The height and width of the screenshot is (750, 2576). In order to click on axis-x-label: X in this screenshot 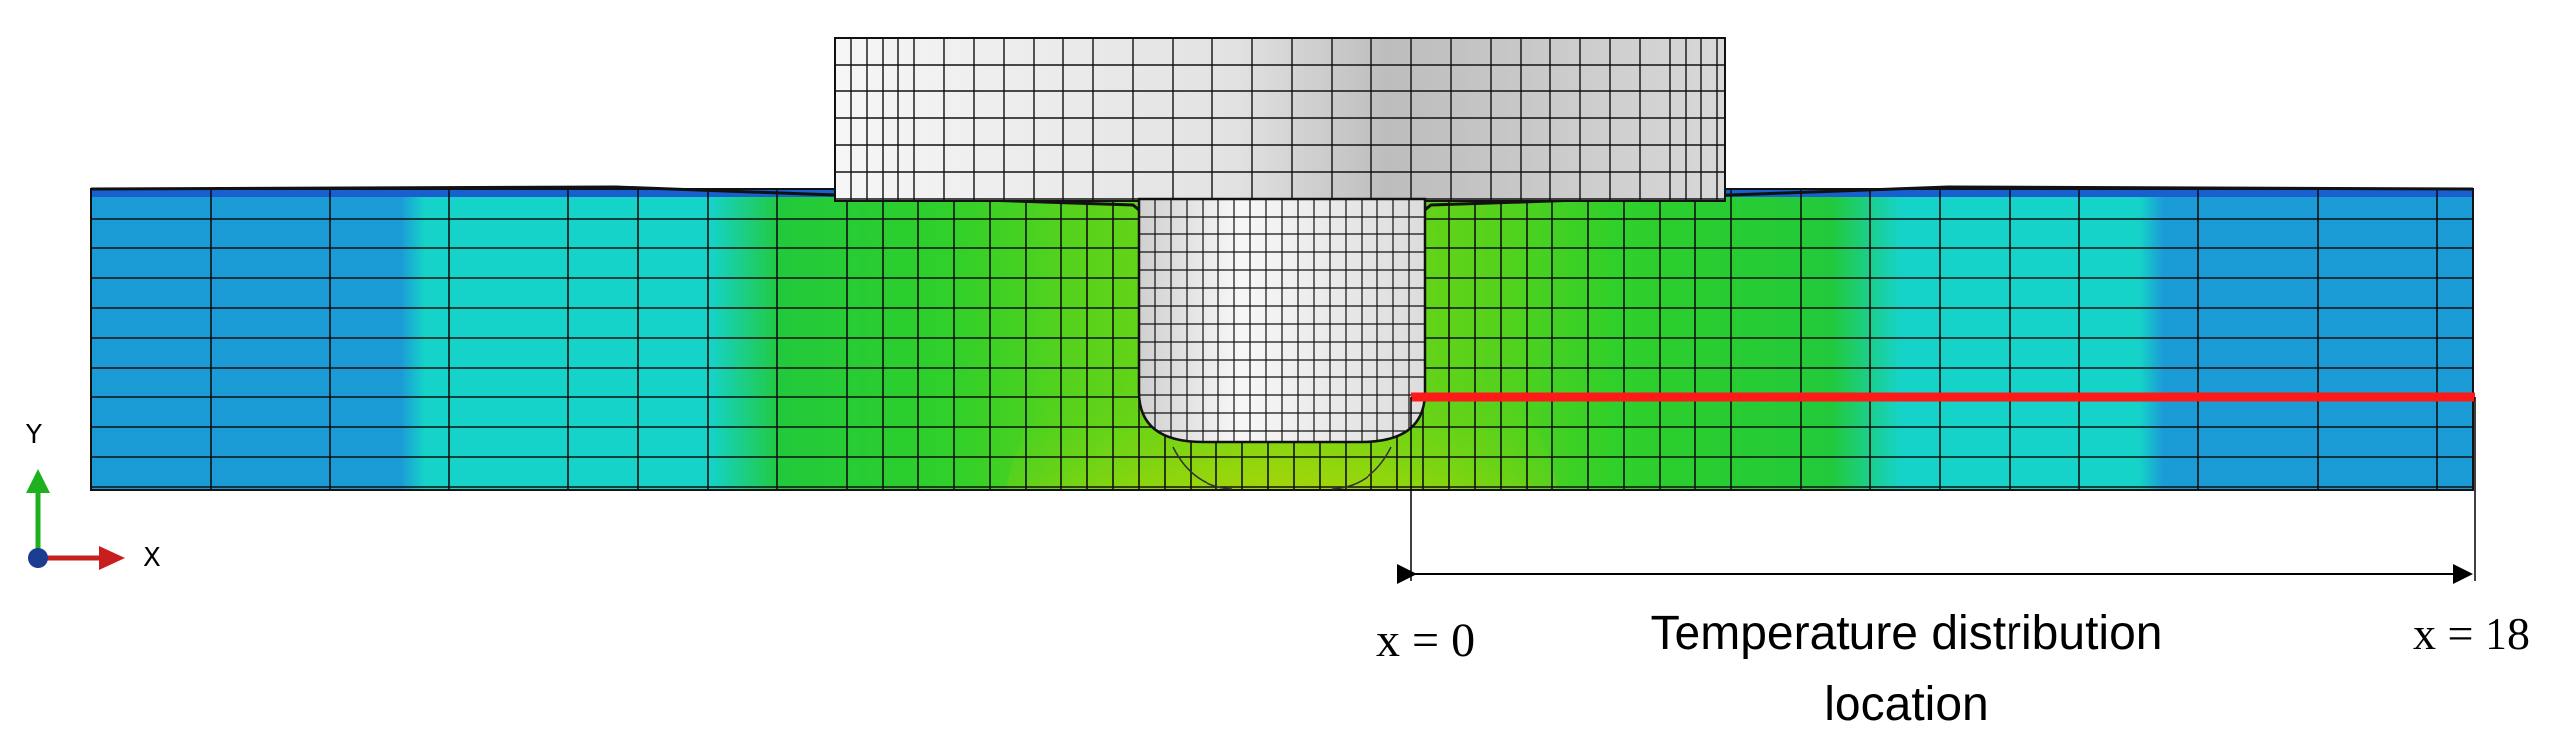, I will do `click(152, 558)`.